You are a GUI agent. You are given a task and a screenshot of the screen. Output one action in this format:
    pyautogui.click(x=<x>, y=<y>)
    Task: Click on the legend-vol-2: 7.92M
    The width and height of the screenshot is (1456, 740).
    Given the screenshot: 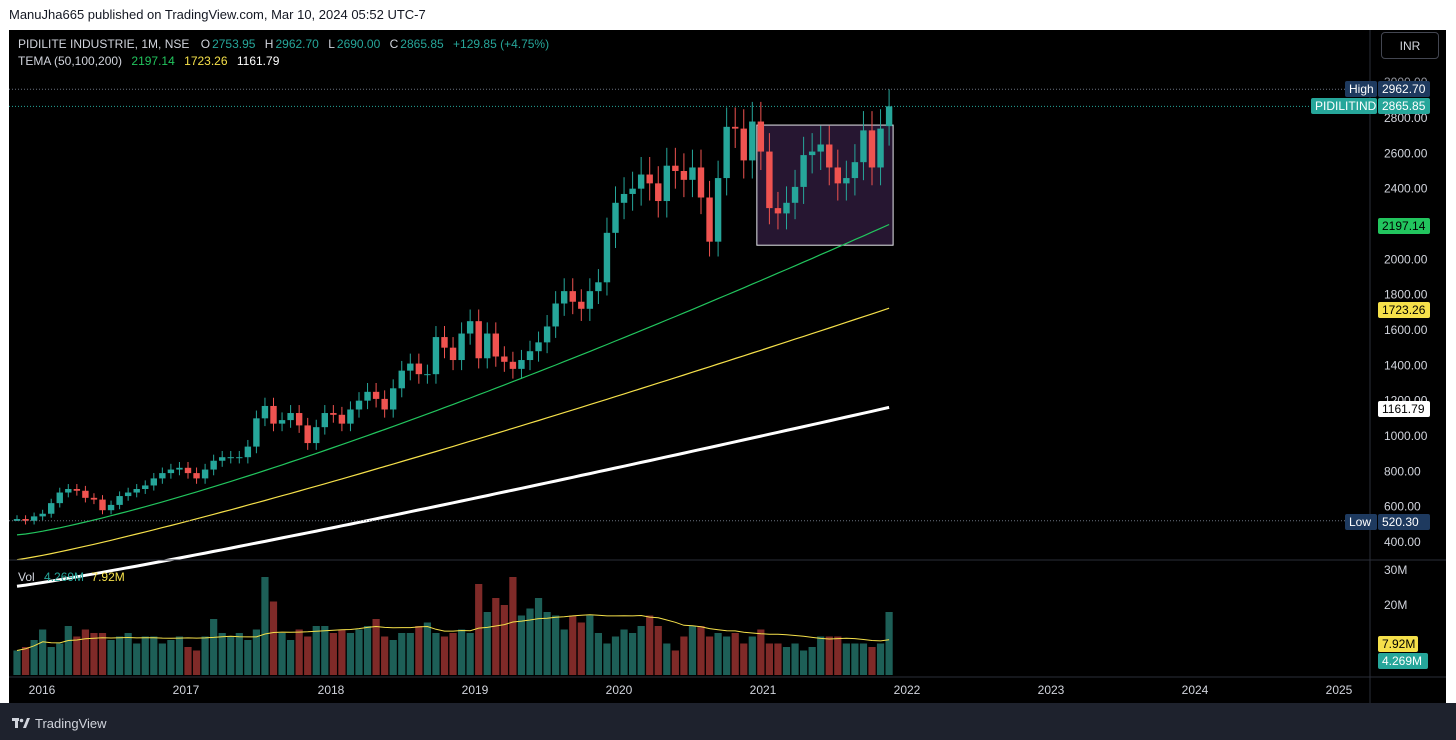 What is the action you would take?
    pyautogui.click(x=108, y=577)
    